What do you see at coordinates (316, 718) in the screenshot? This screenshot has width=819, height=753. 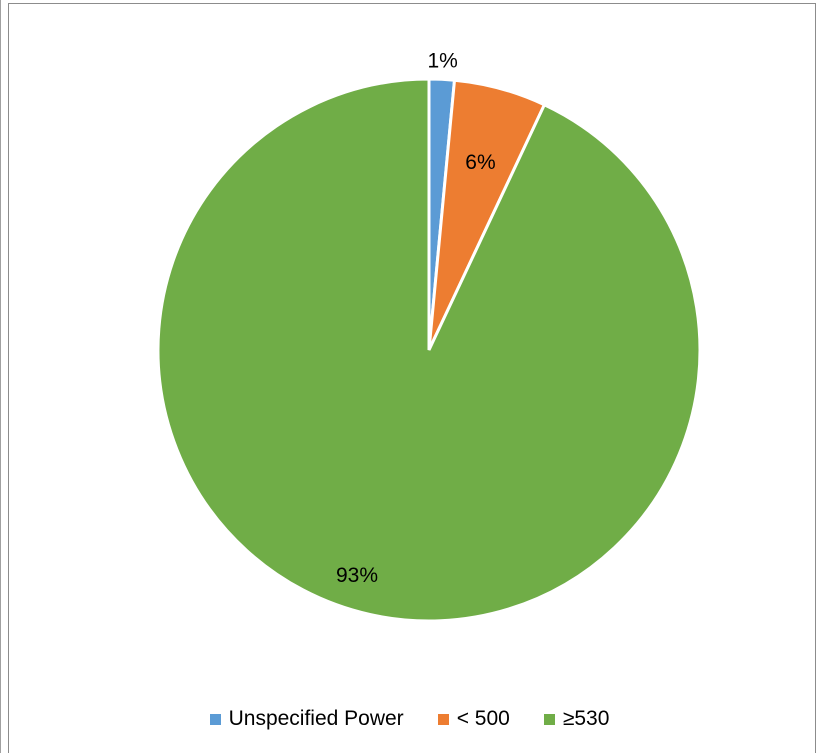 I see `legend-label-1: Unspecified Power` at bounding box center [316, 718].